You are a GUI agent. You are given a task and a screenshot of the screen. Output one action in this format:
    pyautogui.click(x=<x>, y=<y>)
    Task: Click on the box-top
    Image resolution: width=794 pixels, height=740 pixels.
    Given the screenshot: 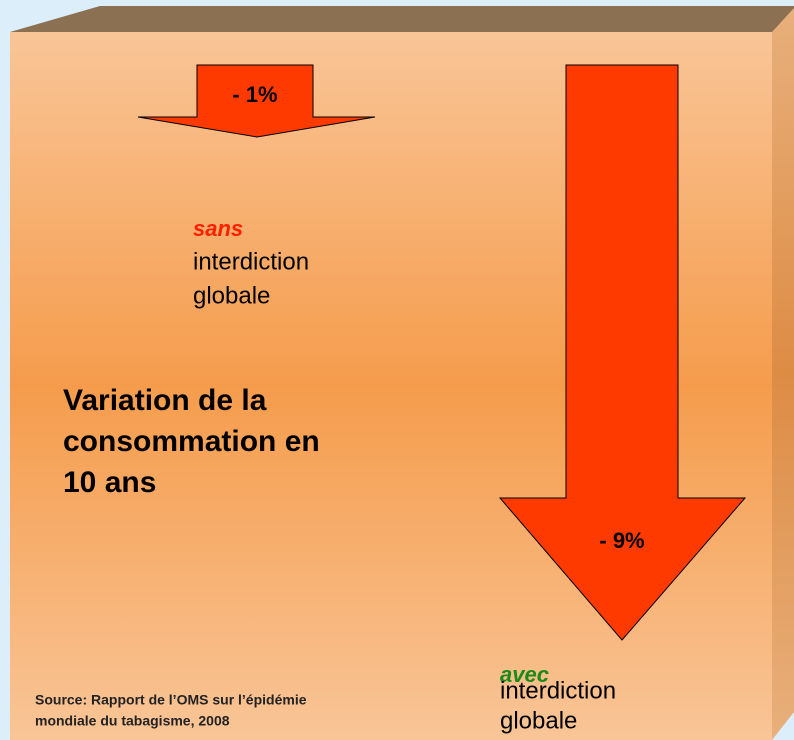 What is the action you would take?
    pyautogui.click(x=402, y=19)
    